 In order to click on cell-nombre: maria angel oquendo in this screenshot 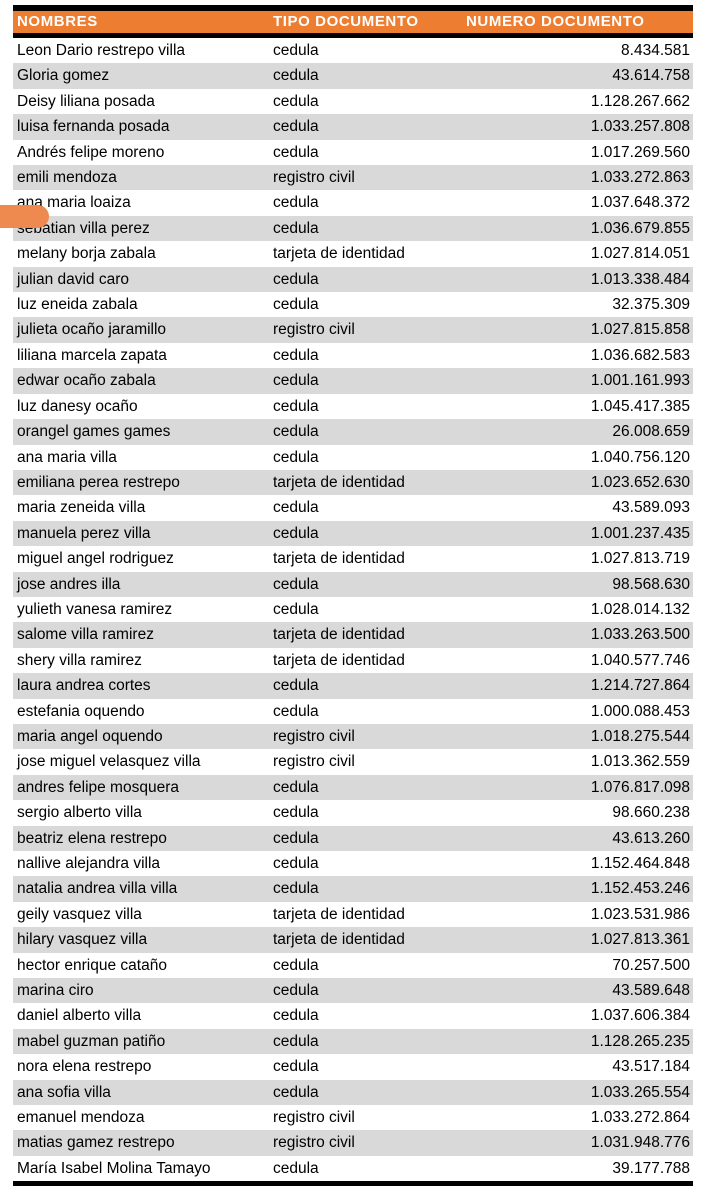, I will do `click(142, 736)`.